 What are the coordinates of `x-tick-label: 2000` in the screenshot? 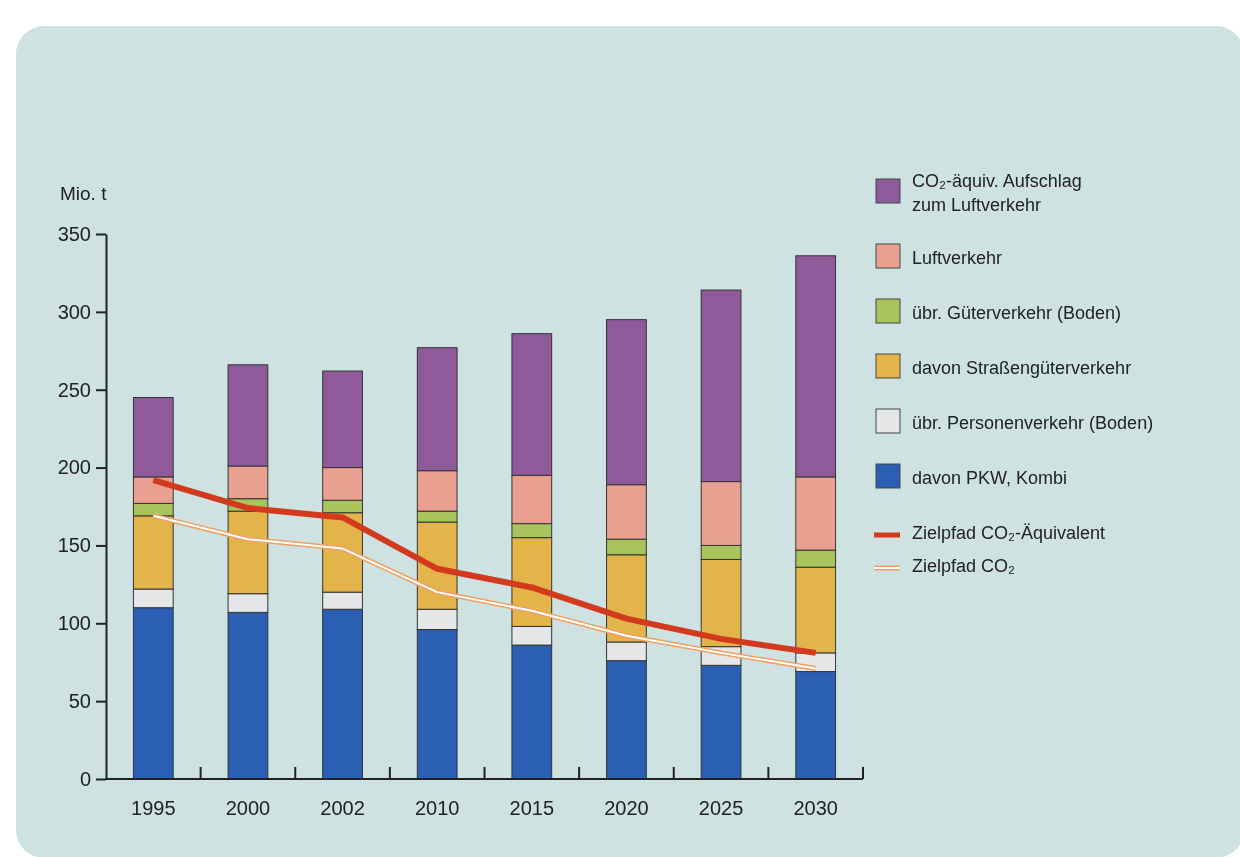 It's located at (248, 808).